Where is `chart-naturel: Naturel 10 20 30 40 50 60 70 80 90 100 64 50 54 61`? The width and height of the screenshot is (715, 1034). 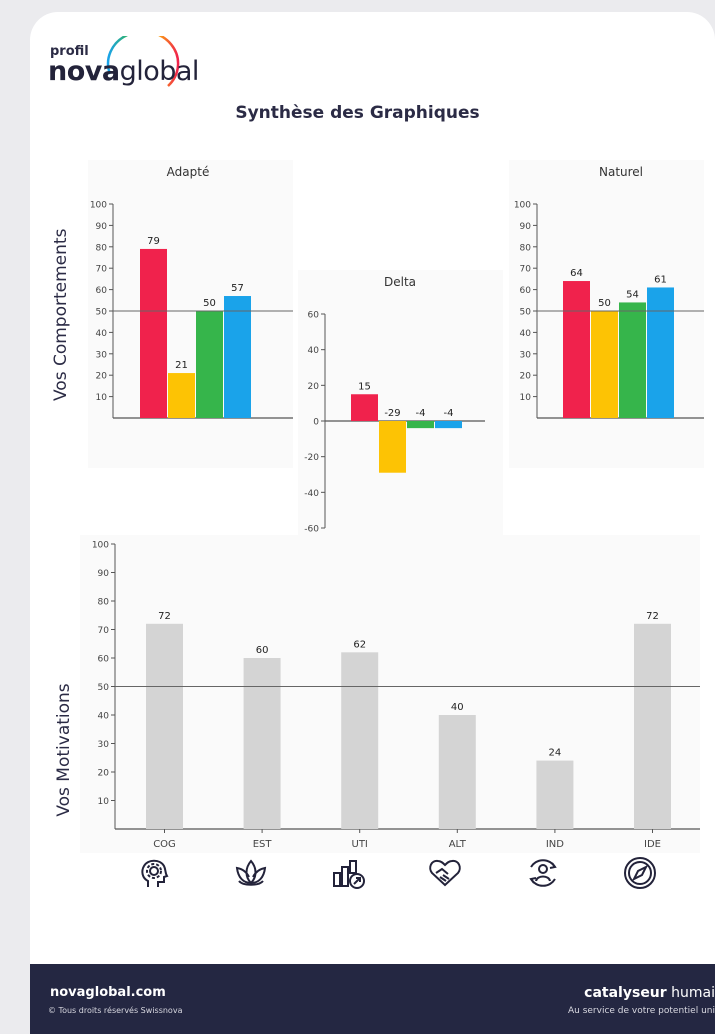 chart-naturel: Naturel 10 20 30 40 50 60 70 80 90 100 64 50 54 61 is located at coordinates (606, 314).